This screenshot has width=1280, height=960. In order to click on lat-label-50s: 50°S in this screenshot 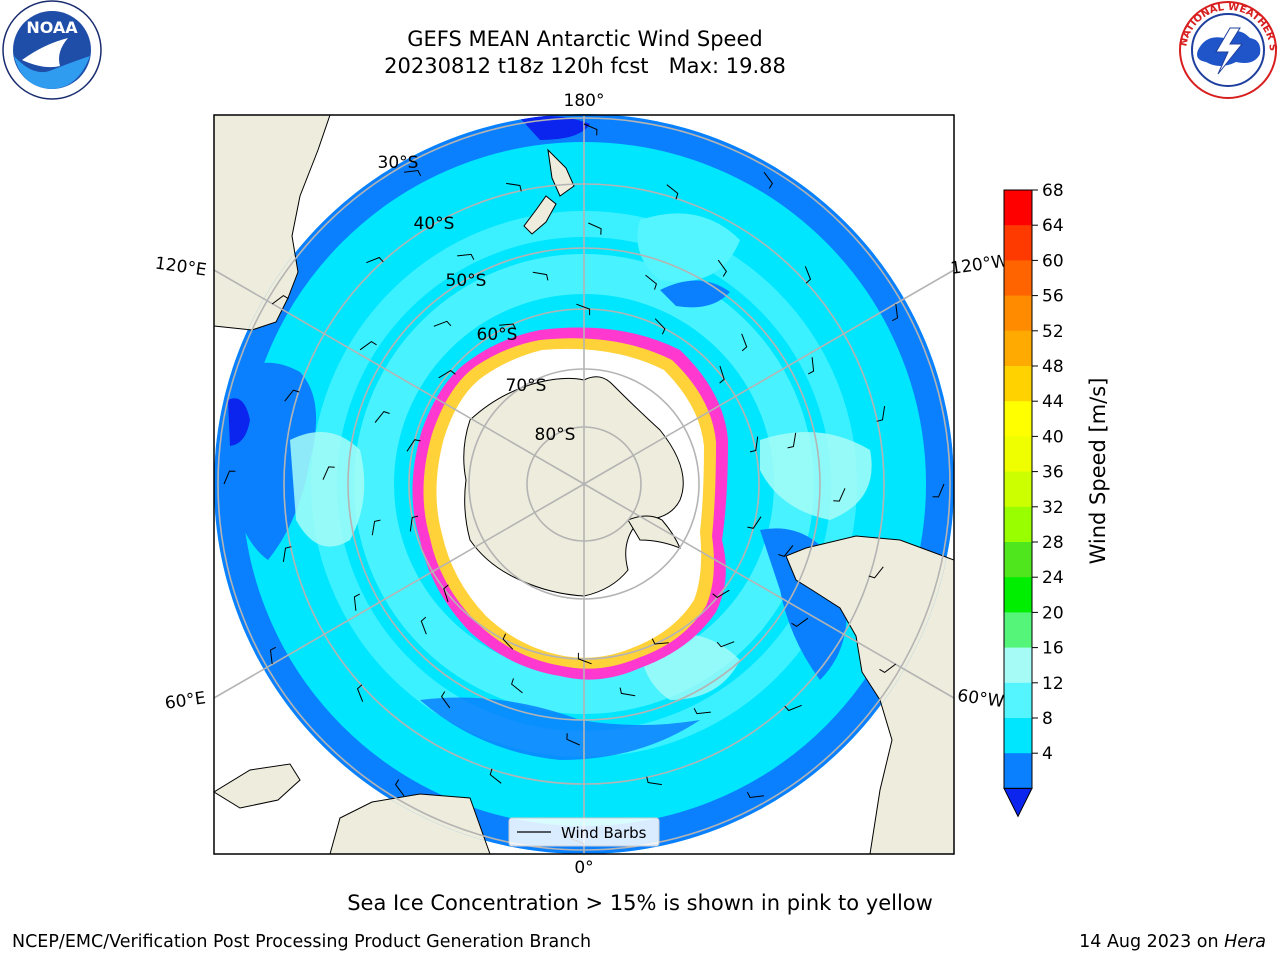, I will do `click(466, 281)`.